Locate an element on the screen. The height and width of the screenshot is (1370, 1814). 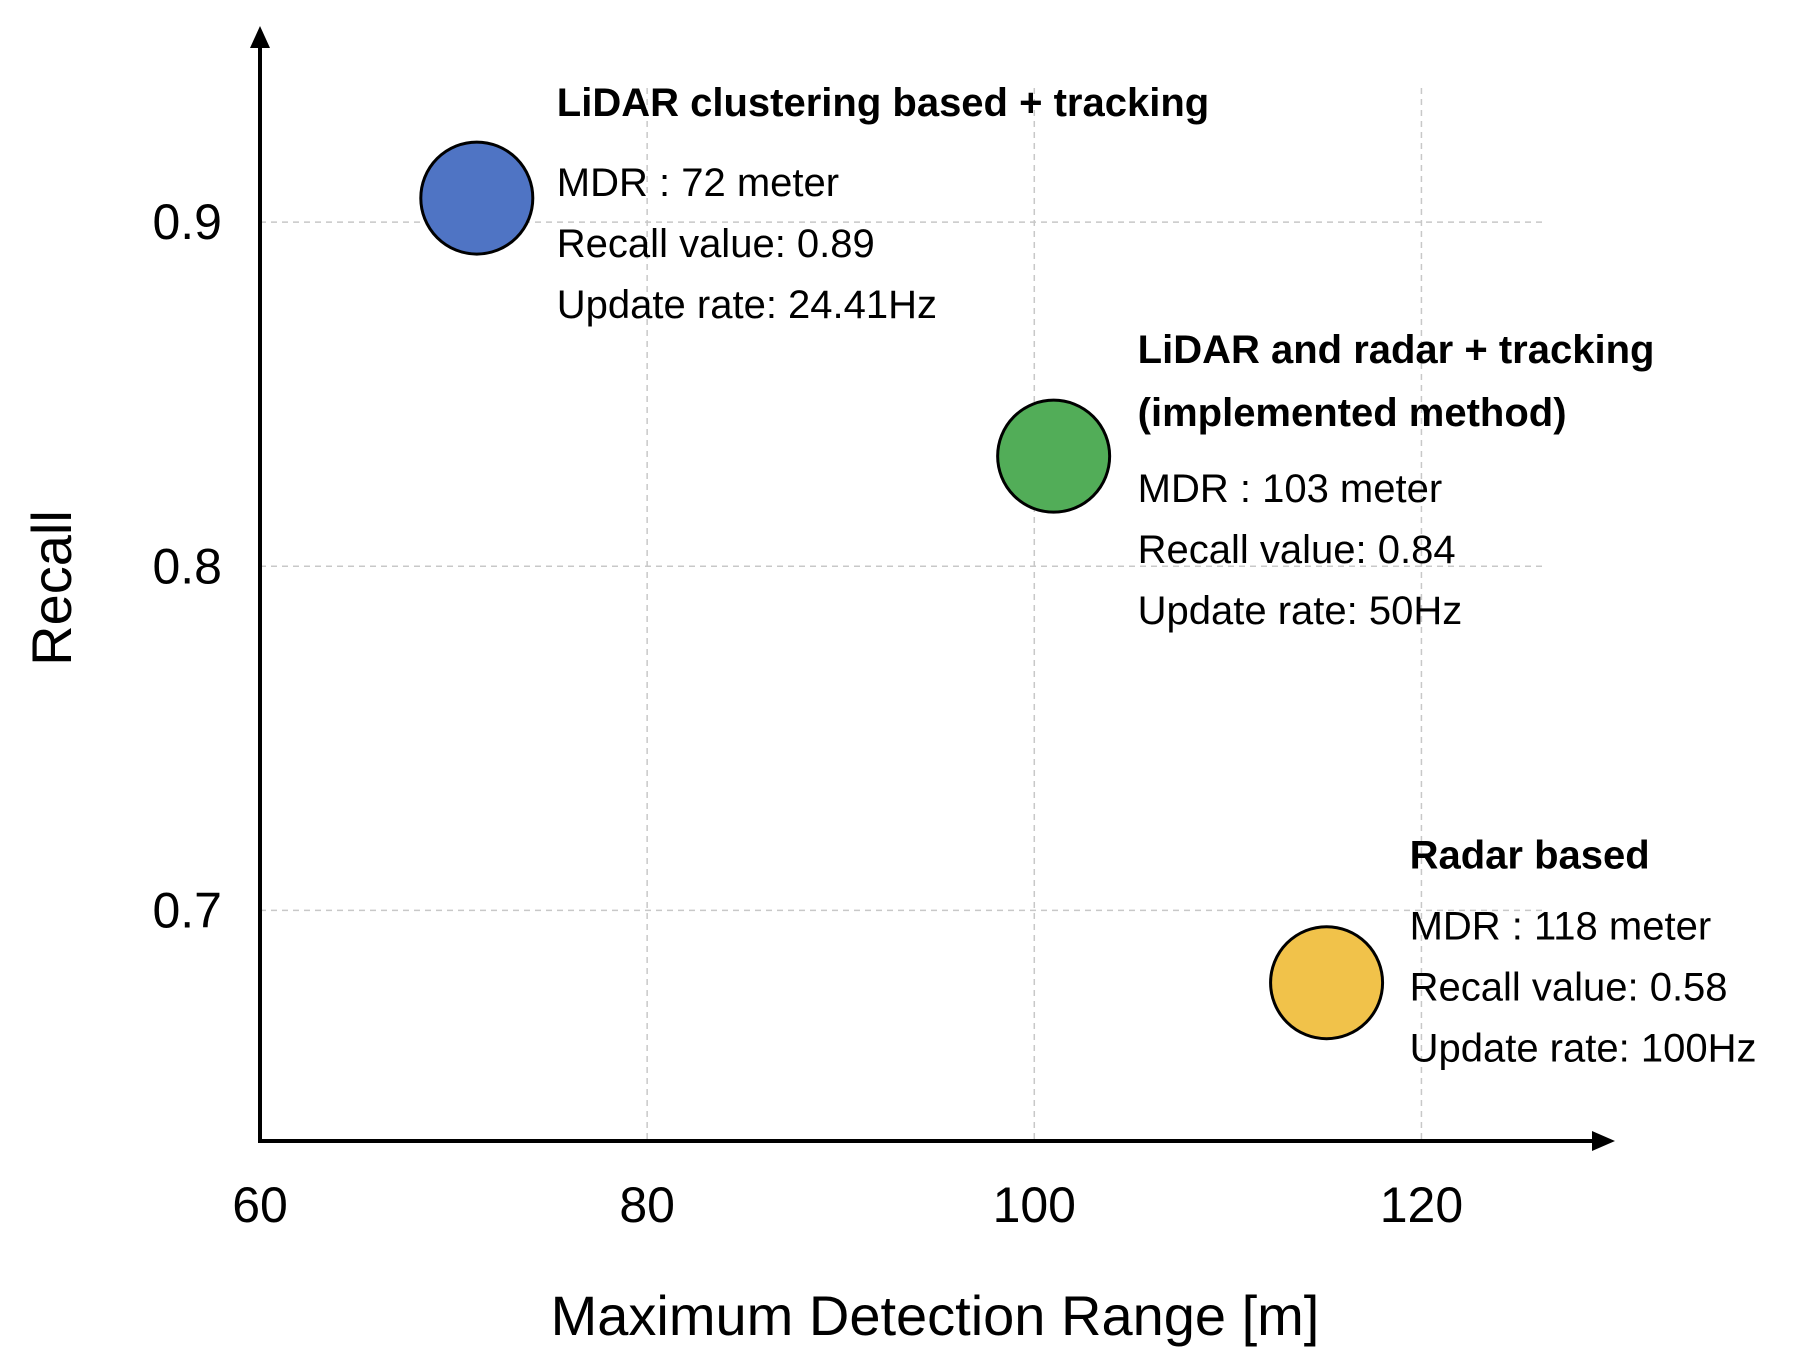
x-axis-arrow is located at coordinates (1603, 1141).